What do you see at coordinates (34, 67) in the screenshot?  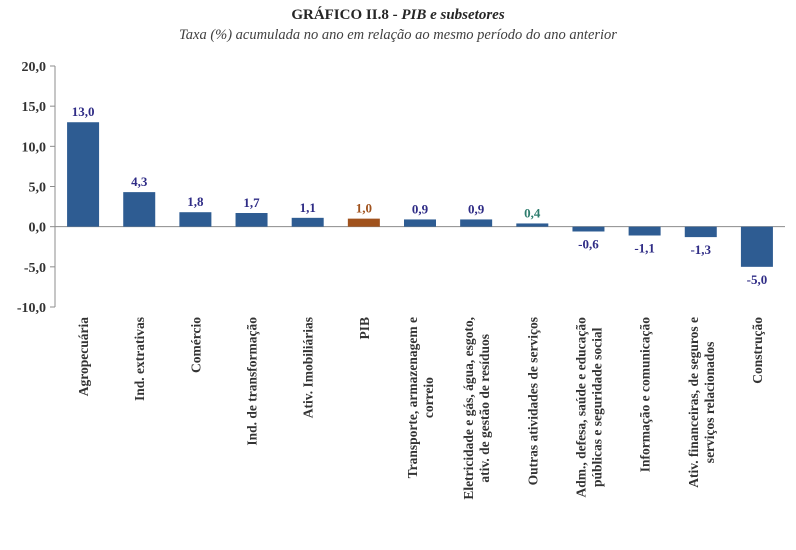 I see `y-tick-label: 20,0` at bounding box center [34, 67].